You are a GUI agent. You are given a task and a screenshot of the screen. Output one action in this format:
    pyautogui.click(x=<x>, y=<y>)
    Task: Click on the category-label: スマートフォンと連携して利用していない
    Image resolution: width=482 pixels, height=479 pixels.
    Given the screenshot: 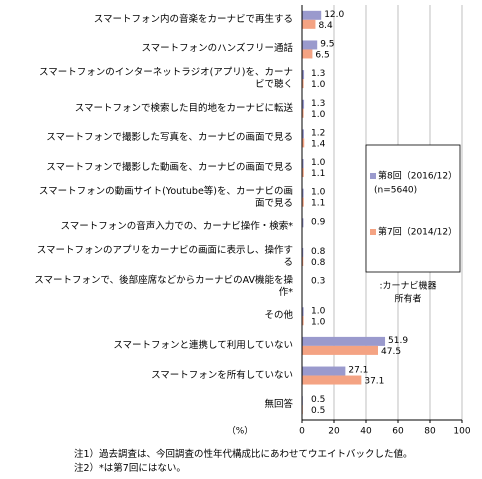 What is the action you would take?
    pyautogui.click(x=203, y=345)
    